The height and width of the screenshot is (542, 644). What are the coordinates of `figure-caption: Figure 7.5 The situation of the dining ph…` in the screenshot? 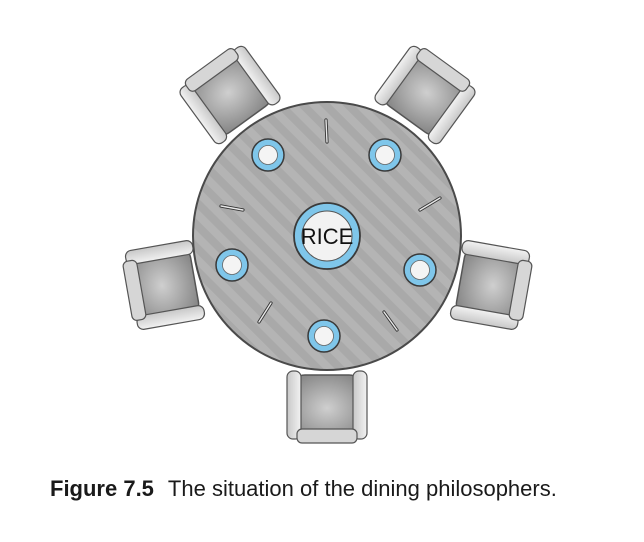 It's located at (303, 489).